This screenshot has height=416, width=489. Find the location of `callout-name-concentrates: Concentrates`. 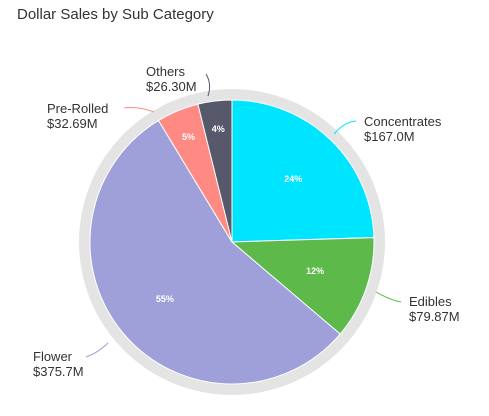

callout-name-concentrates: Concentrates is located at coordinates (403, 121).